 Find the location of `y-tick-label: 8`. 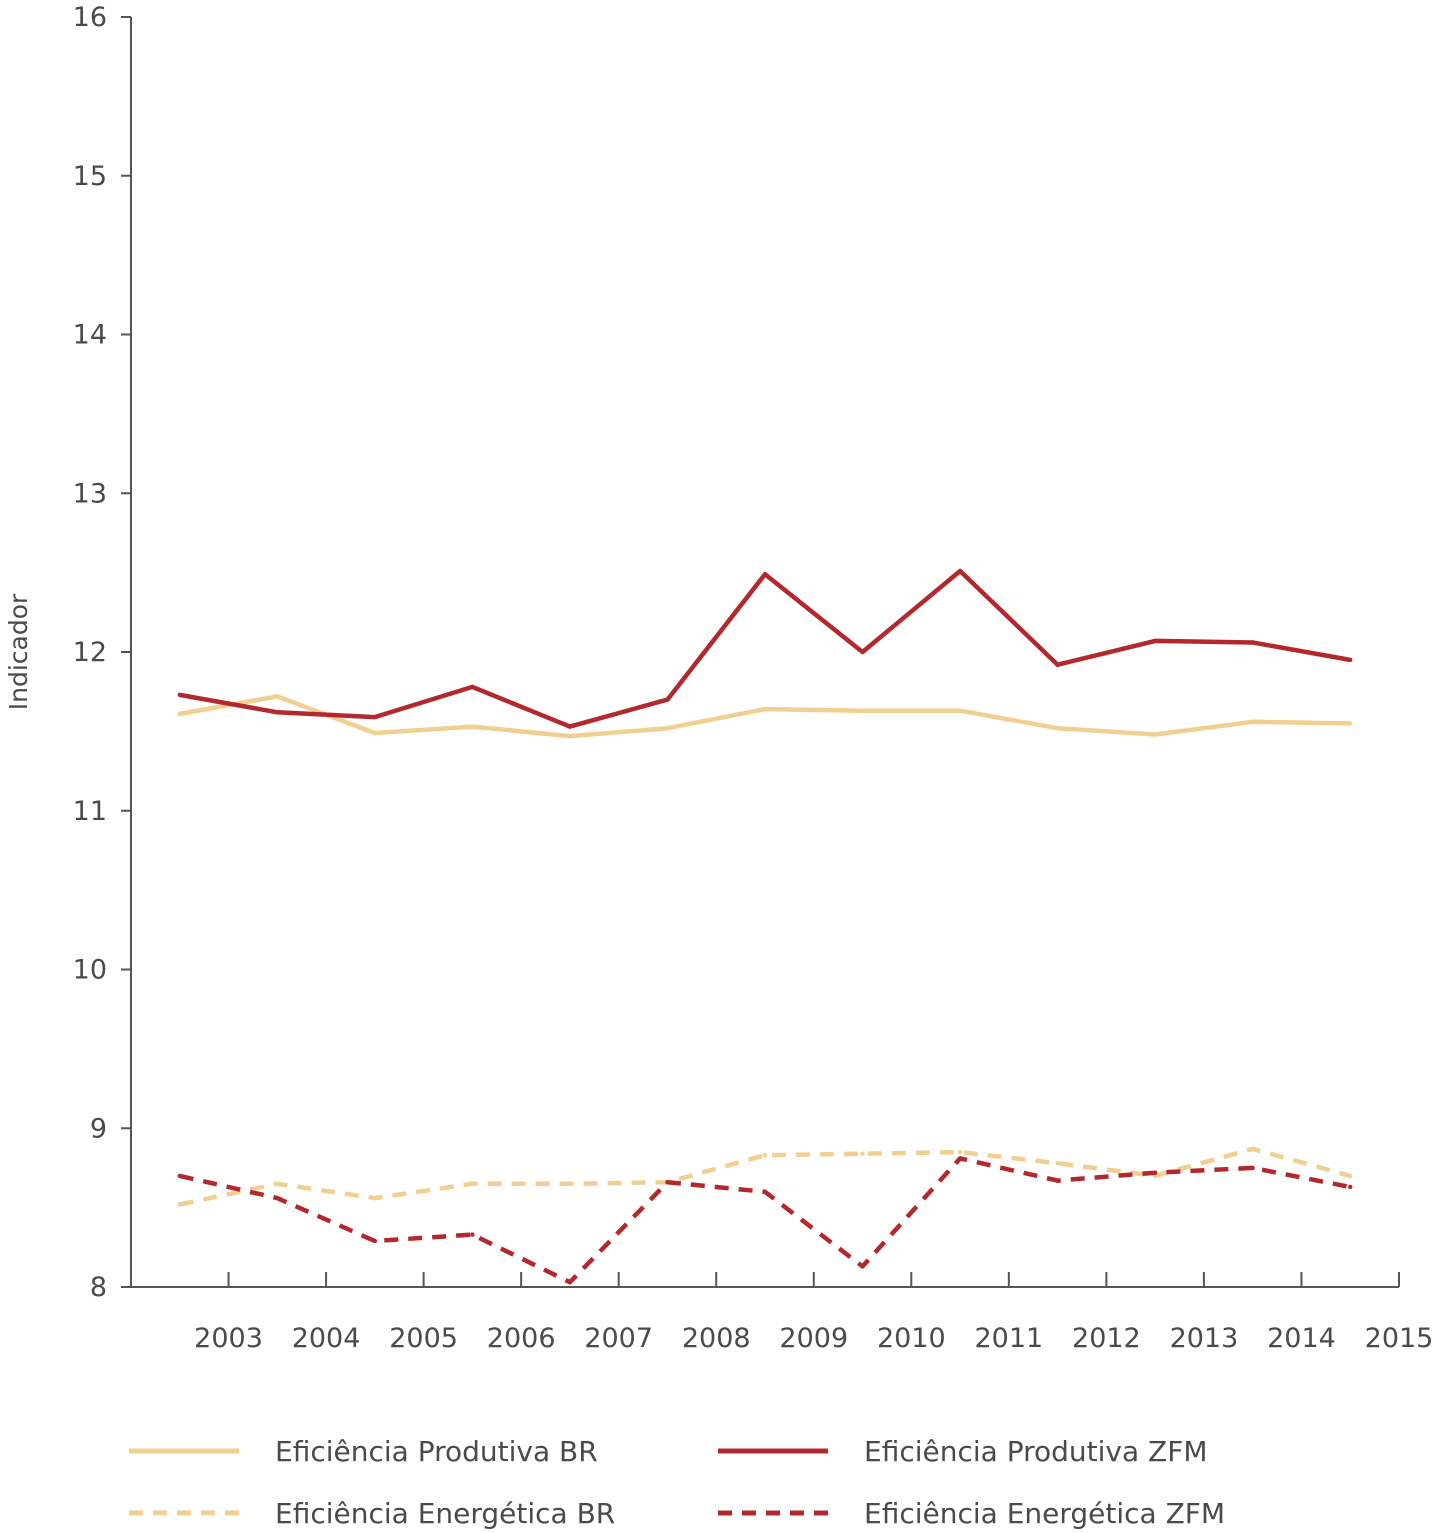

y-tick-label: 8 is located at coordinates (98, 1287).